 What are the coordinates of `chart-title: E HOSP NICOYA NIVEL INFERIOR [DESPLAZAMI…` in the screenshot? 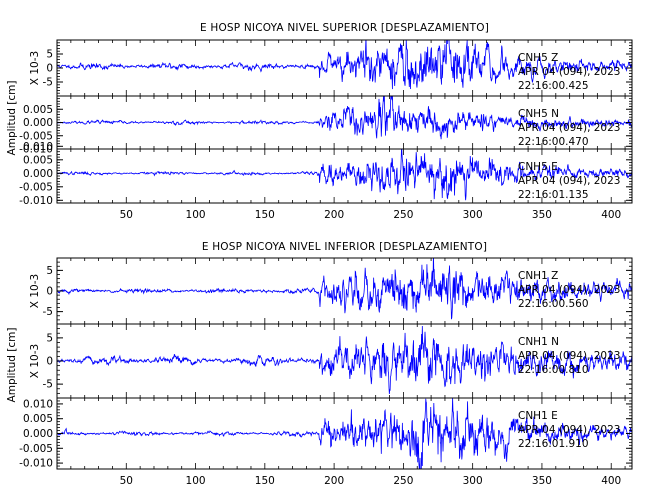 It's located at (344, 247).